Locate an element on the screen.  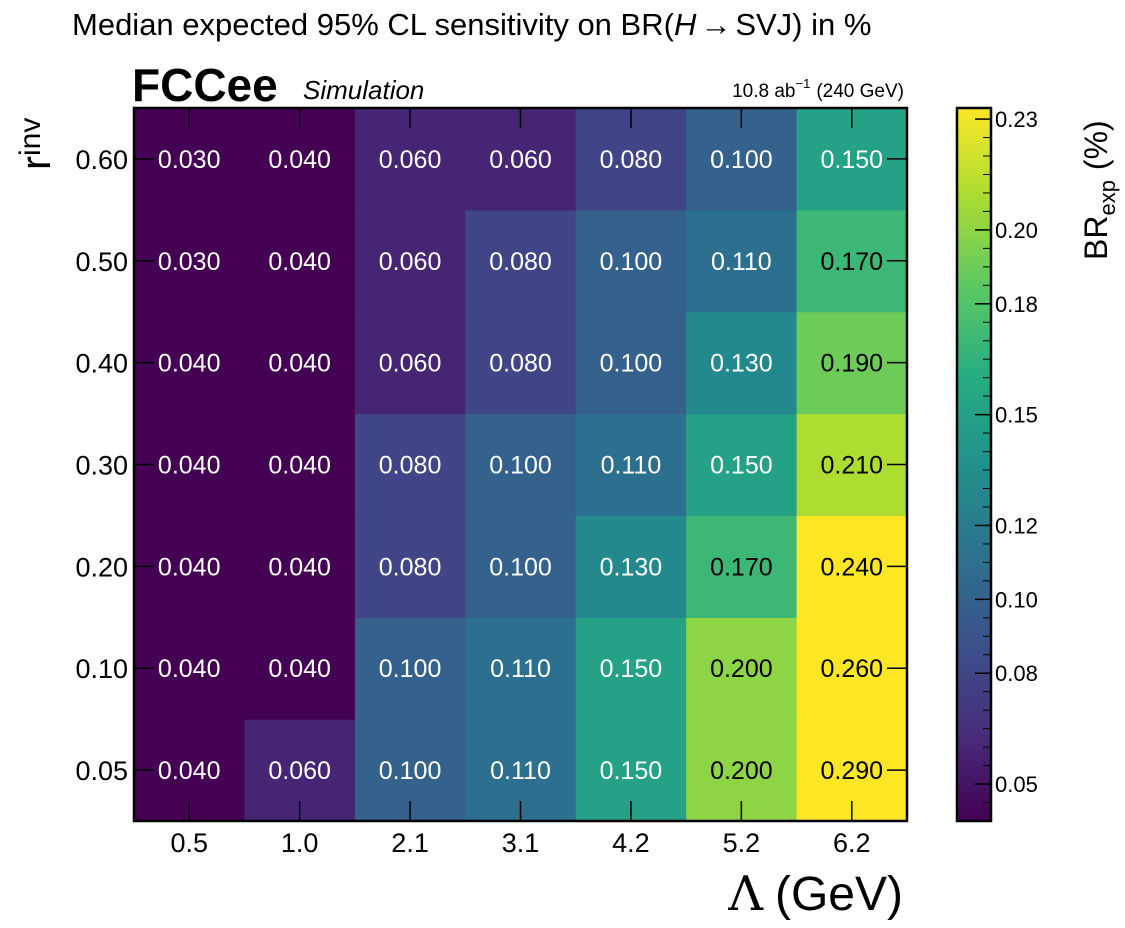
y-tick-label: 0.30 is located at coordinates (101, 466).